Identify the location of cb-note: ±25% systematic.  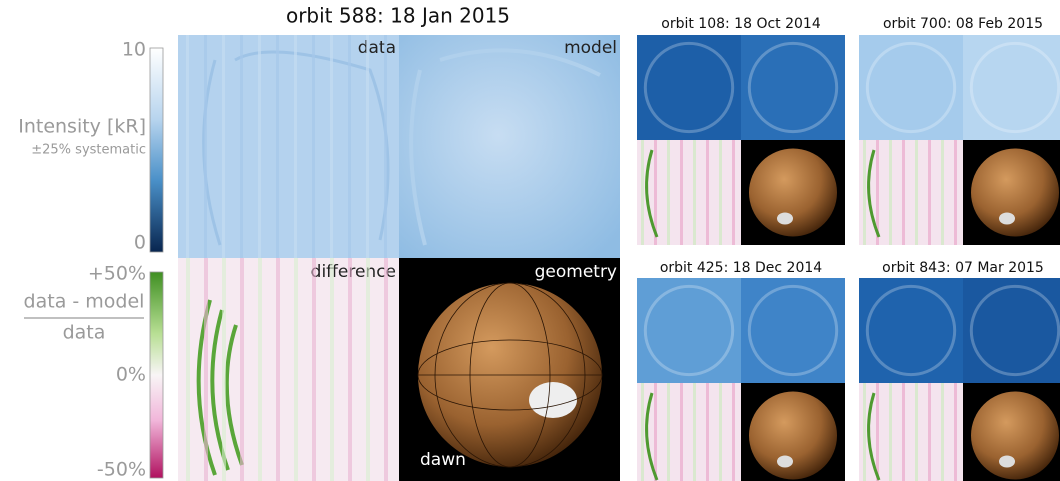
(88, 150).